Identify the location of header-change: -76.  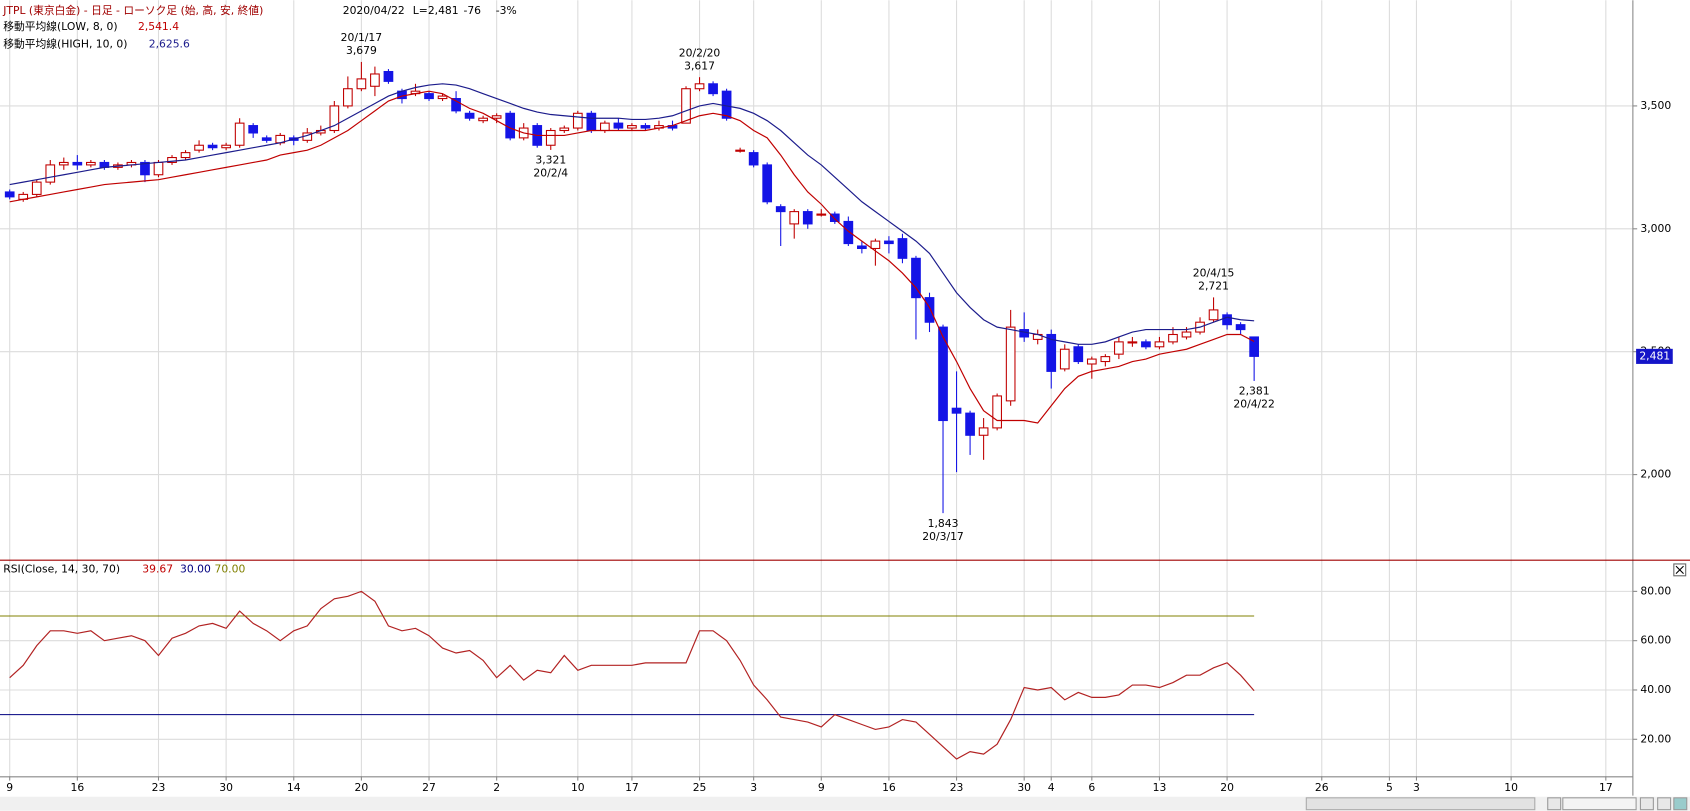
(472, 10).